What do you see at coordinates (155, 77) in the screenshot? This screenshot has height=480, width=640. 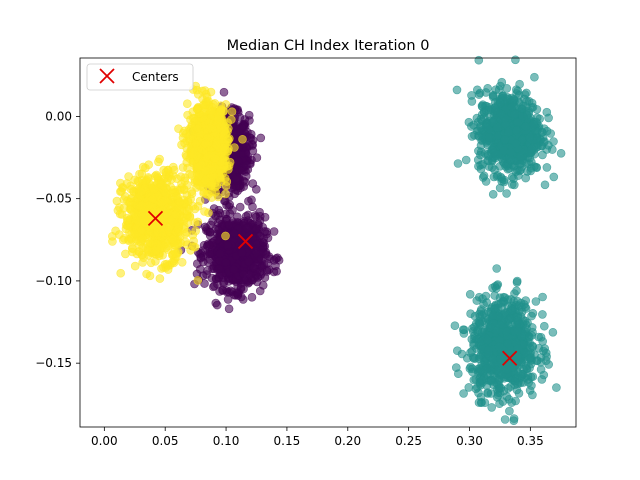 I see `legend-entry-centers: Centers` at bounding box center [155, 77].